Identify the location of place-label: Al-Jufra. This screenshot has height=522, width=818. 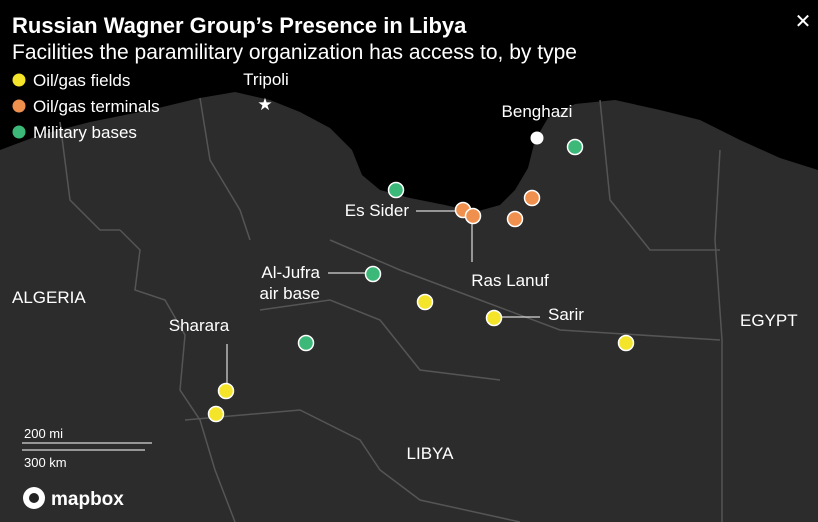
(290, 272).